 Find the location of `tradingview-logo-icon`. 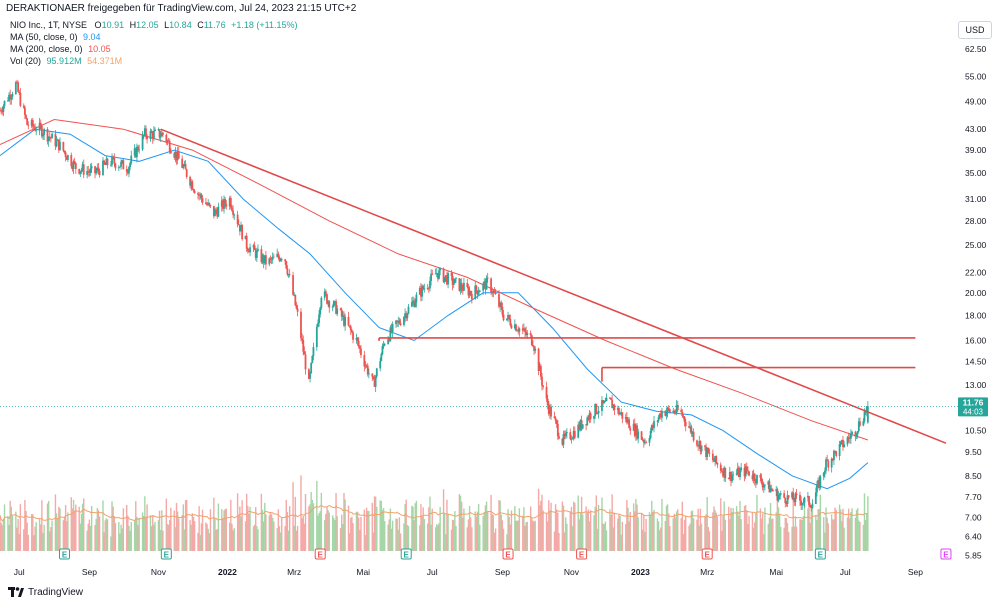

tradingview-logo-icon is located at coordinates (16, 592).